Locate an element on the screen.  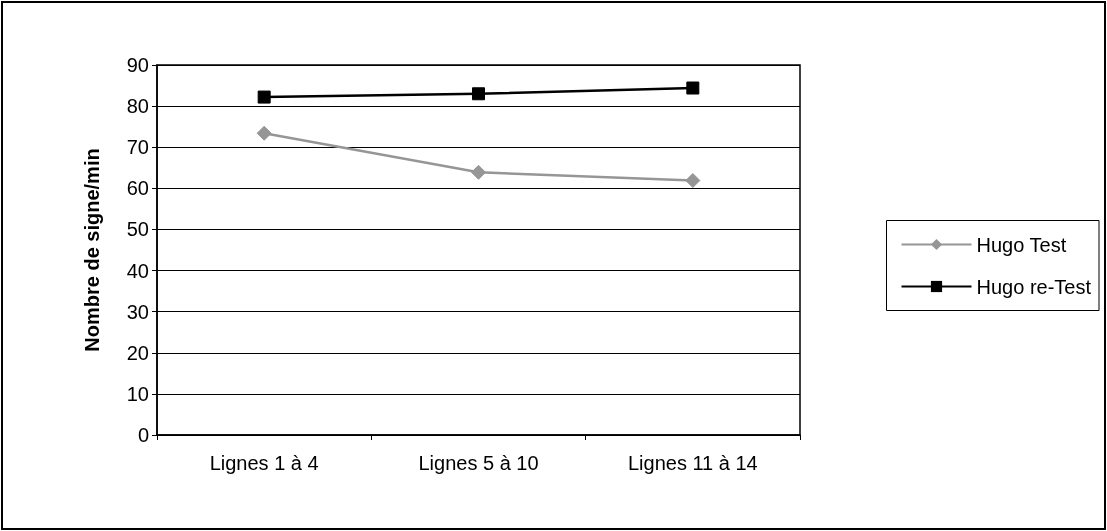
y-tick-label: 80 is located at coordinates (137, 106).